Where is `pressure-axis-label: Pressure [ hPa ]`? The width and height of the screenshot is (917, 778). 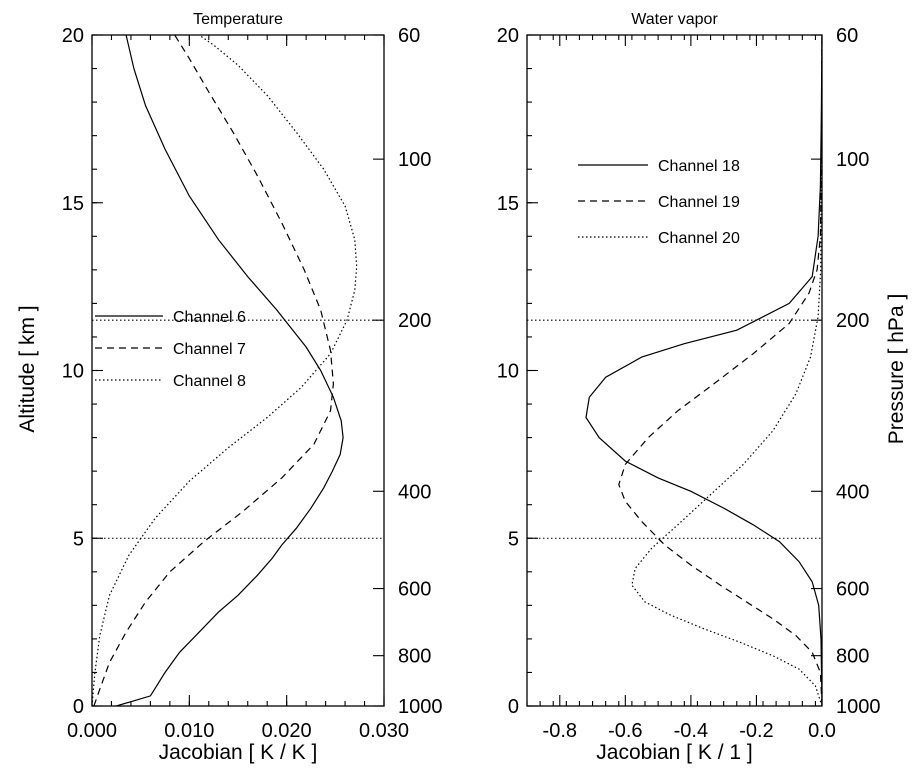 pressure-axis-label: Pressure [ hPa ] is located at coordinates (896, 369).